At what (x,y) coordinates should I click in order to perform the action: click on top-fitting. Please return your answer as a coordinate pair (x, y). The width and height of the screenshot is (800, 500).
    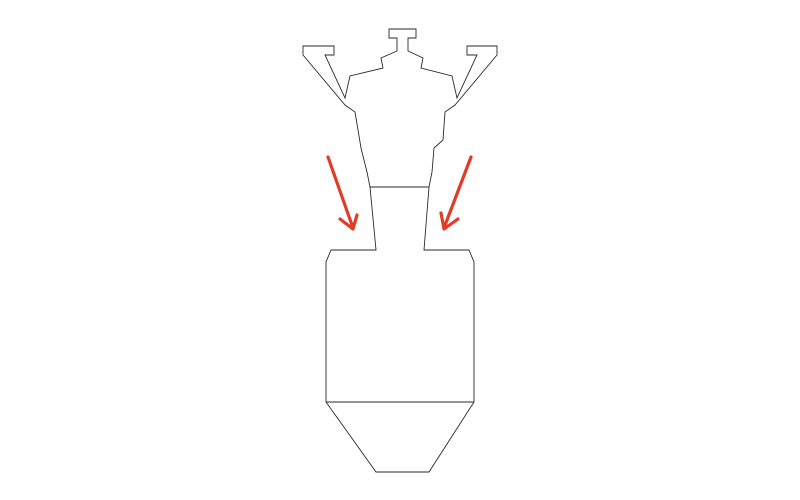
    Looking at the image, I should click on (400, 108).